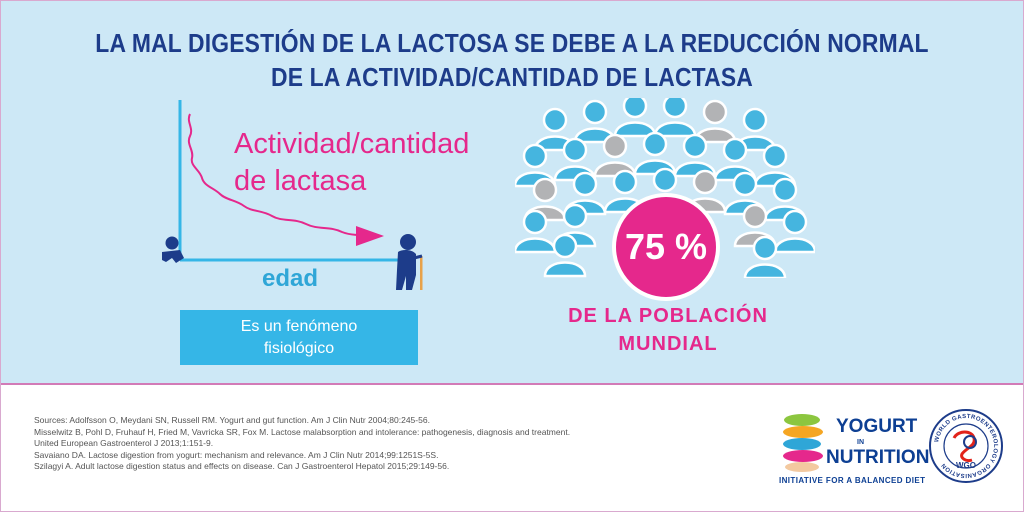 This screenshot has width=1024, height=512. Describe the element at coordinates (668, 316) in the screenshot. I see `population-caption-line-1: DE LA POBLACIÓN` at that location.